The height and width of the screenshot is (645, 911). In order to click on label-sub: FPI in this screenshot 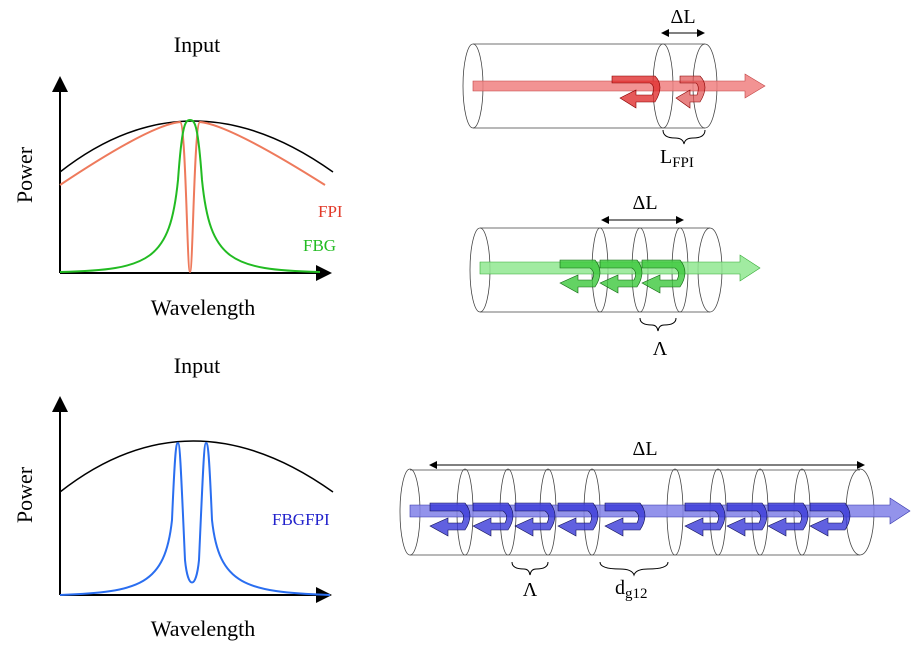, I will do `click(683, 163)`.